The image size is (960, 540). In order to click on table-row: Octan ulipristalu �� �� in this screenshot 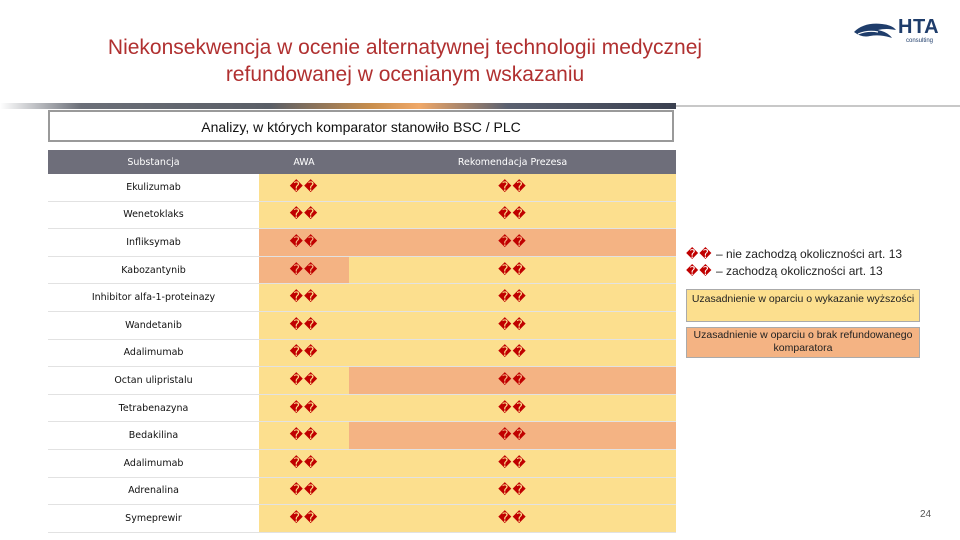, I will do `click(362, 380)`.